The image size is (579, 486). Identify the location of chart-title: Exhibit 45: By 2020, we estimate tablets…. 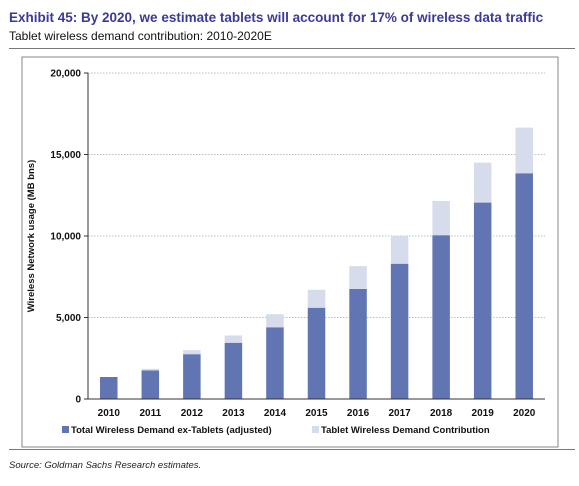
(276, 17).